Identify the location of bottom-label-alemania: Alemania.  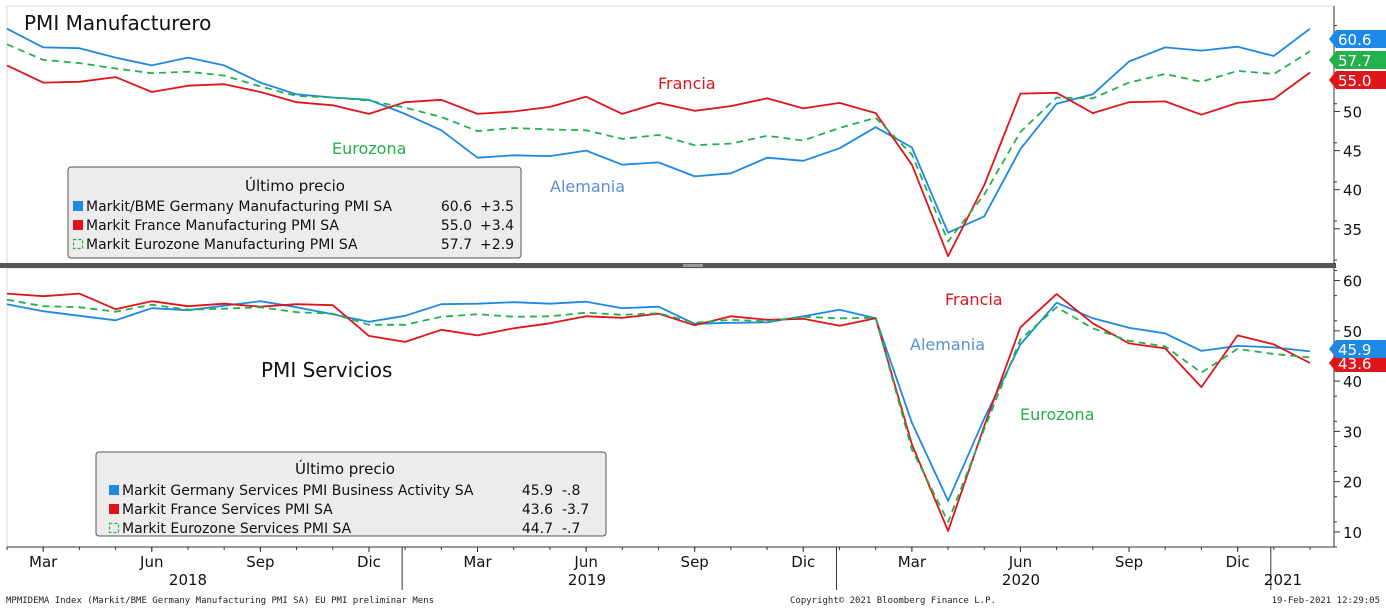
(947, 344).